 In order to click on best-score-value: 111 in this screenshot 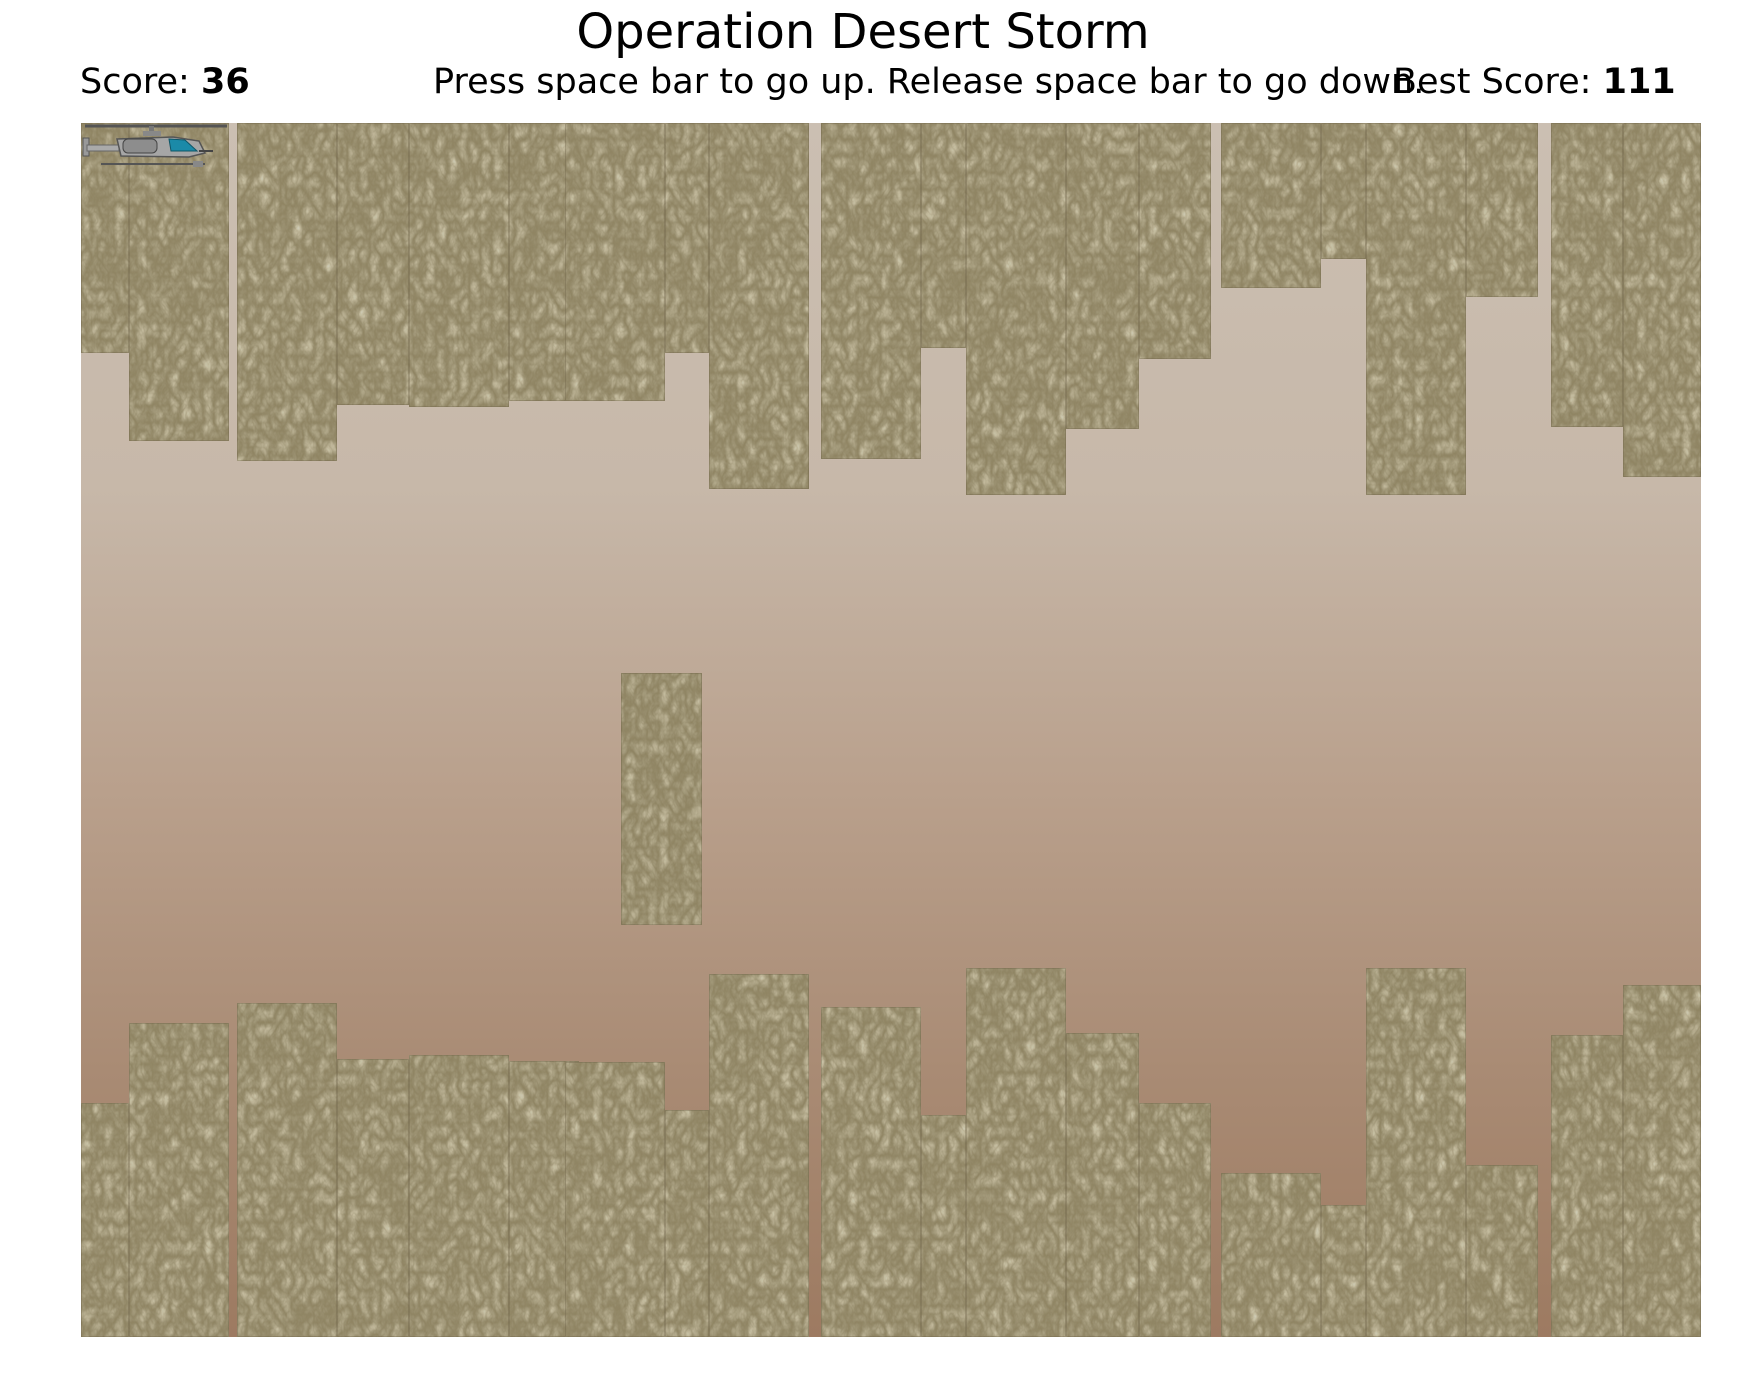, I will do `click(1639, 82)`.